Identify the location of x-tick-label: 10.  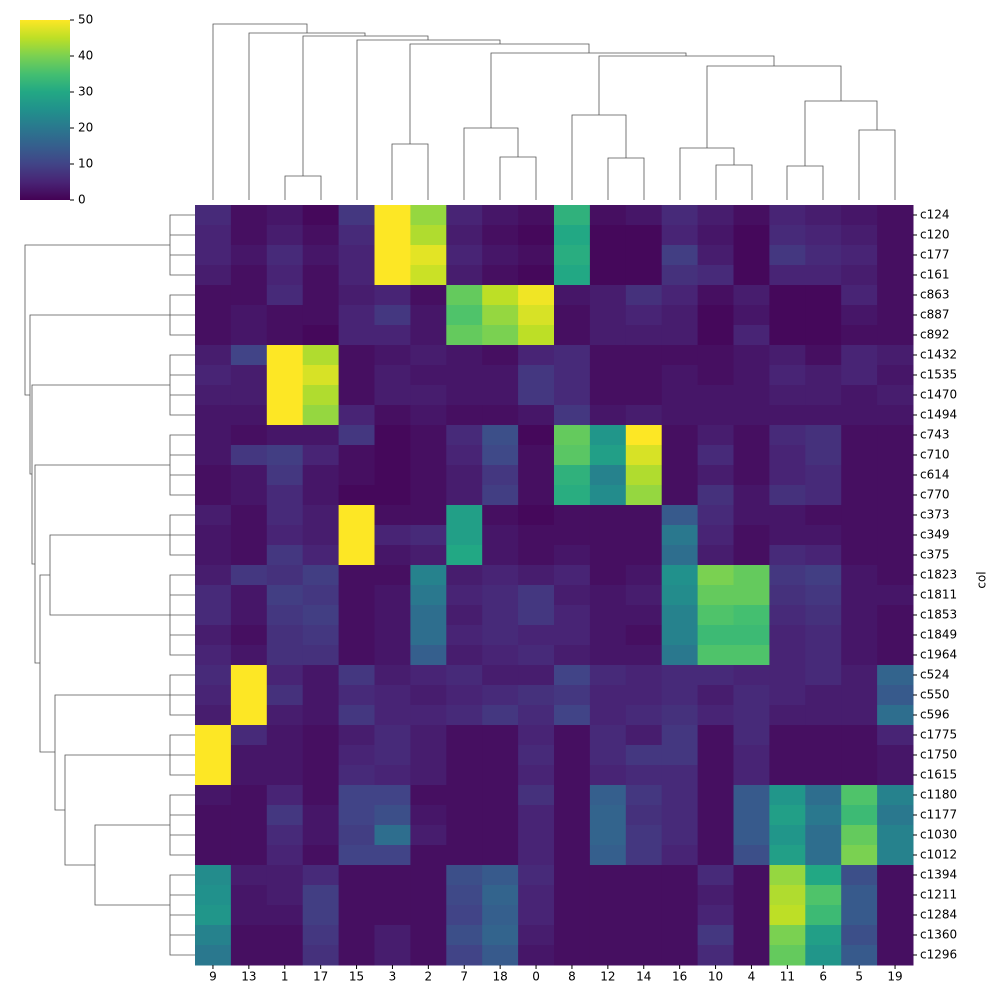
(715, 977).